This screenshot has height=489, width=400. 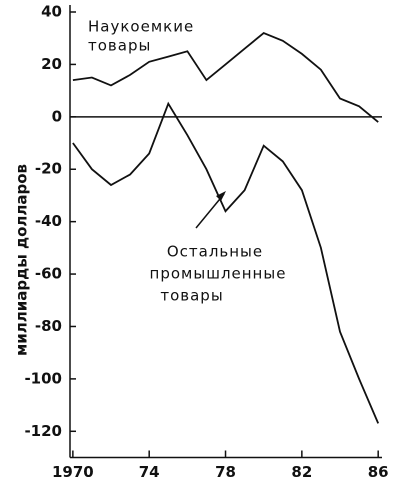 What do you see at coordinates (141, 27) in the screenshot?
I see `annotation: Наукоемкие` at bounding box center [141, 27].